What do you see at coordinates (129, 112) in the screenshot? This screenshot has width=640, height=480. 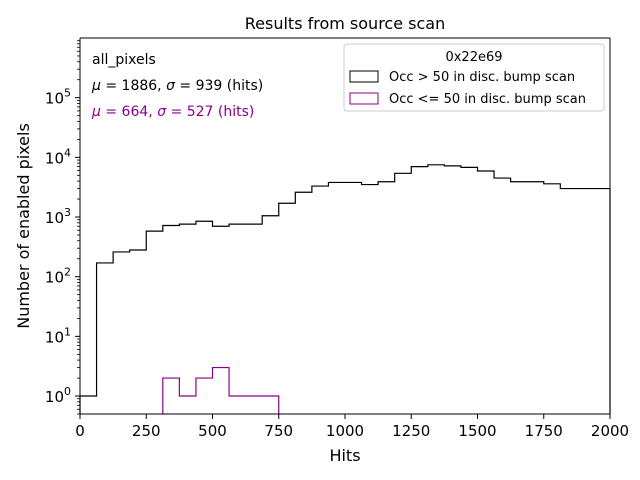 I see `mu-value: = 664,` at bounding box center [129, 112].